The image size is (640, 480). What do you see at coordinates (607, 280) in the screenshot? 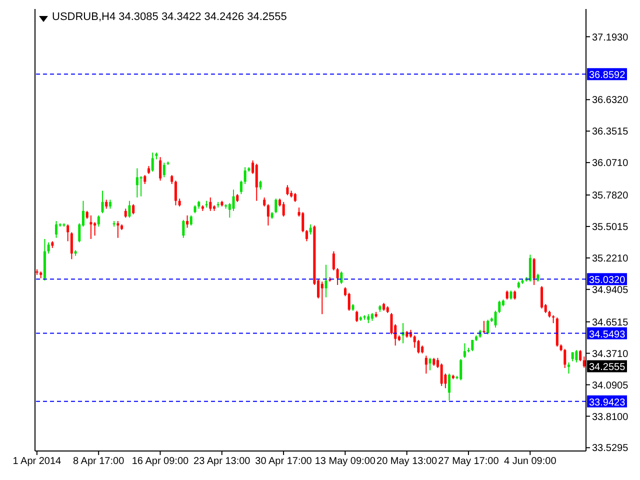
I see `ref-line-label: 35.0320` at bounding box center [607, 280].